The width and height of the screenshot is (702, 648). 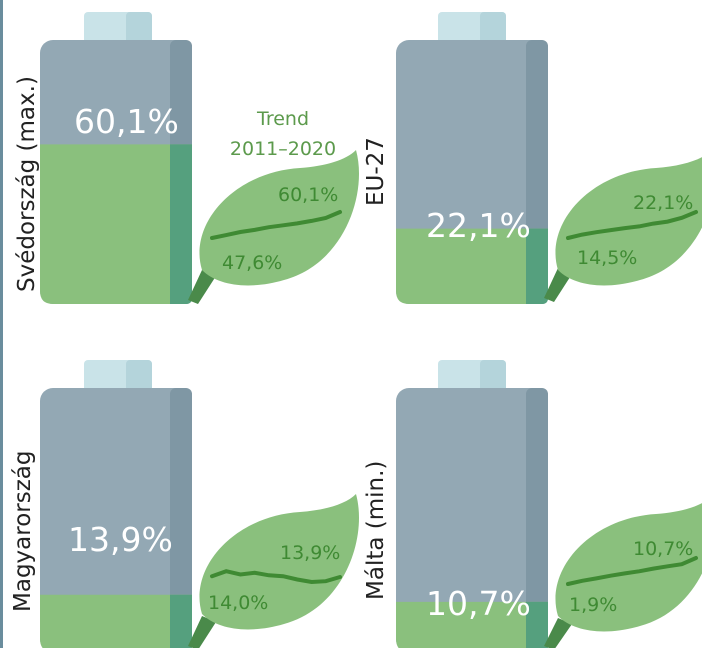 I want to click on trend-start-label: 47,6%, so click(x=252, y=263).